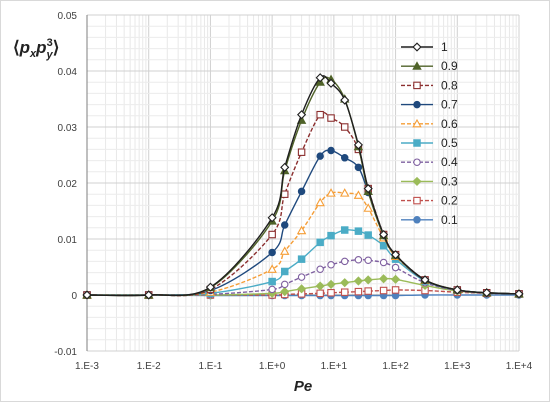 The height and width of the screenshot is (406, 550). What do you see at coordinates (429, 85) in the screenshot?
I see `legend-item: 0.8` at bounding box center [429, 85].